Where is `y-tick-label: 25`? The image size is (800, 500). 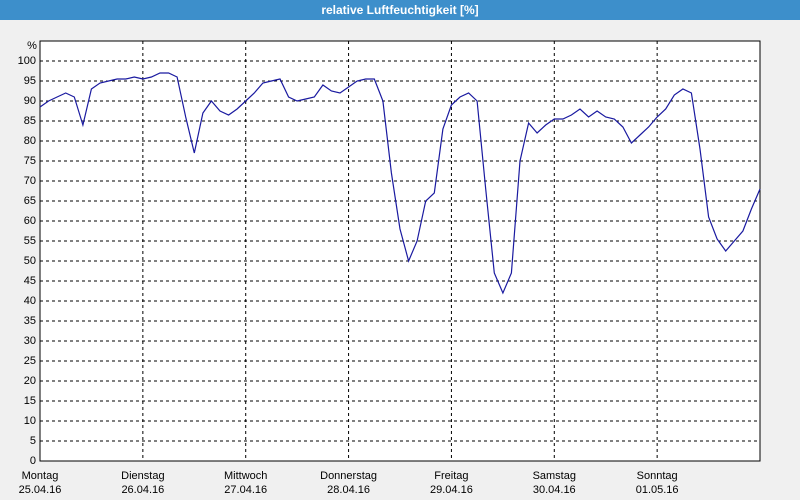
y-tick-label: 25 is located at coordinates (30, 361).